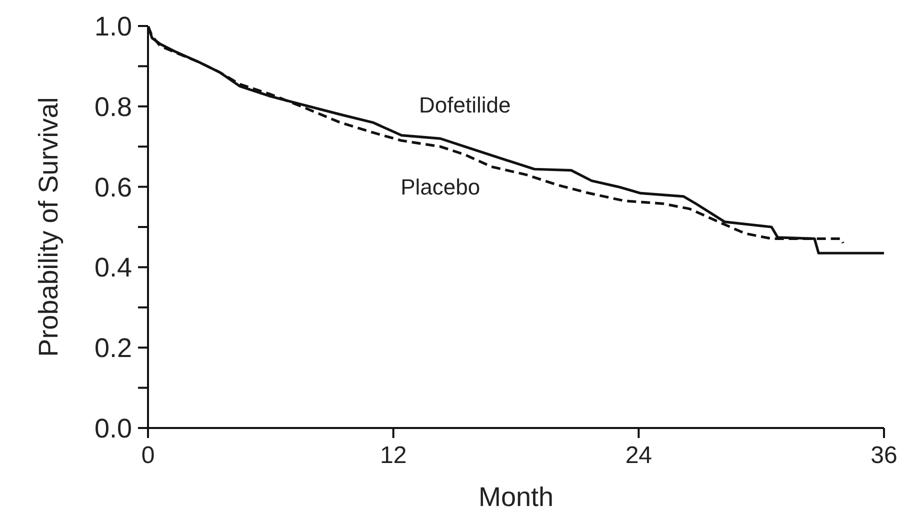 Image resolution: width=916 pixels, height=525 pixels. I want to click on series-label: Placebo, so click(440, 187).